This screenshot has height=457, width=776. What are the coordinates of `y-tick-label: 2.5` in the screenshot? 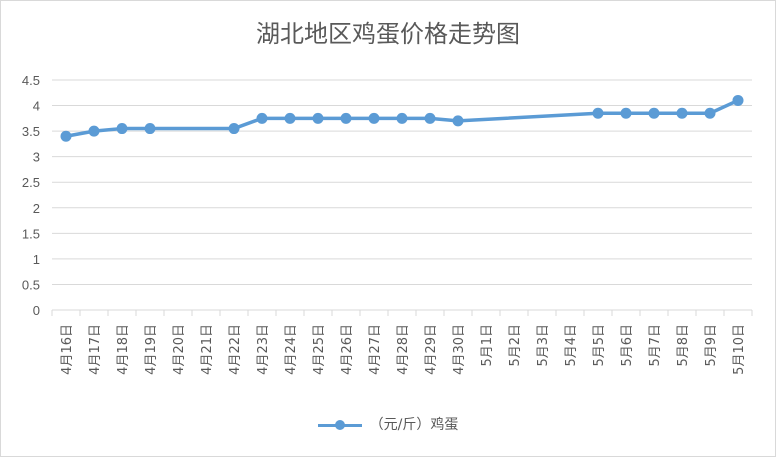 It's located at (31, 182).